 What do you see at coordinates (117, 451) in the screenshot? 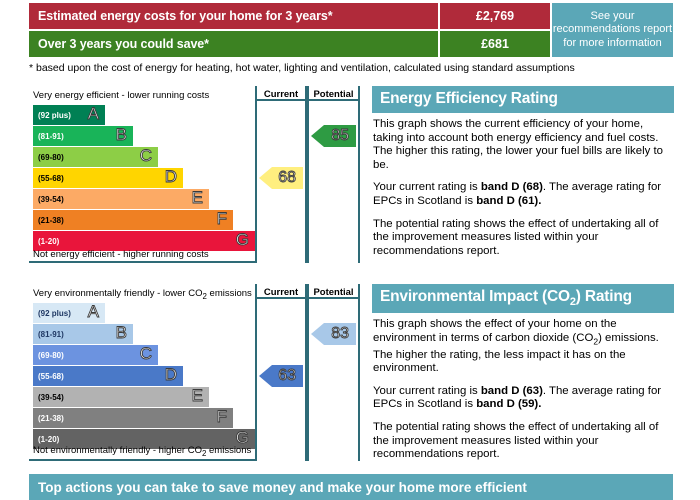
I see `caption-text: Not environmentally friendly - higher CO` at bounding box center [117, 451].